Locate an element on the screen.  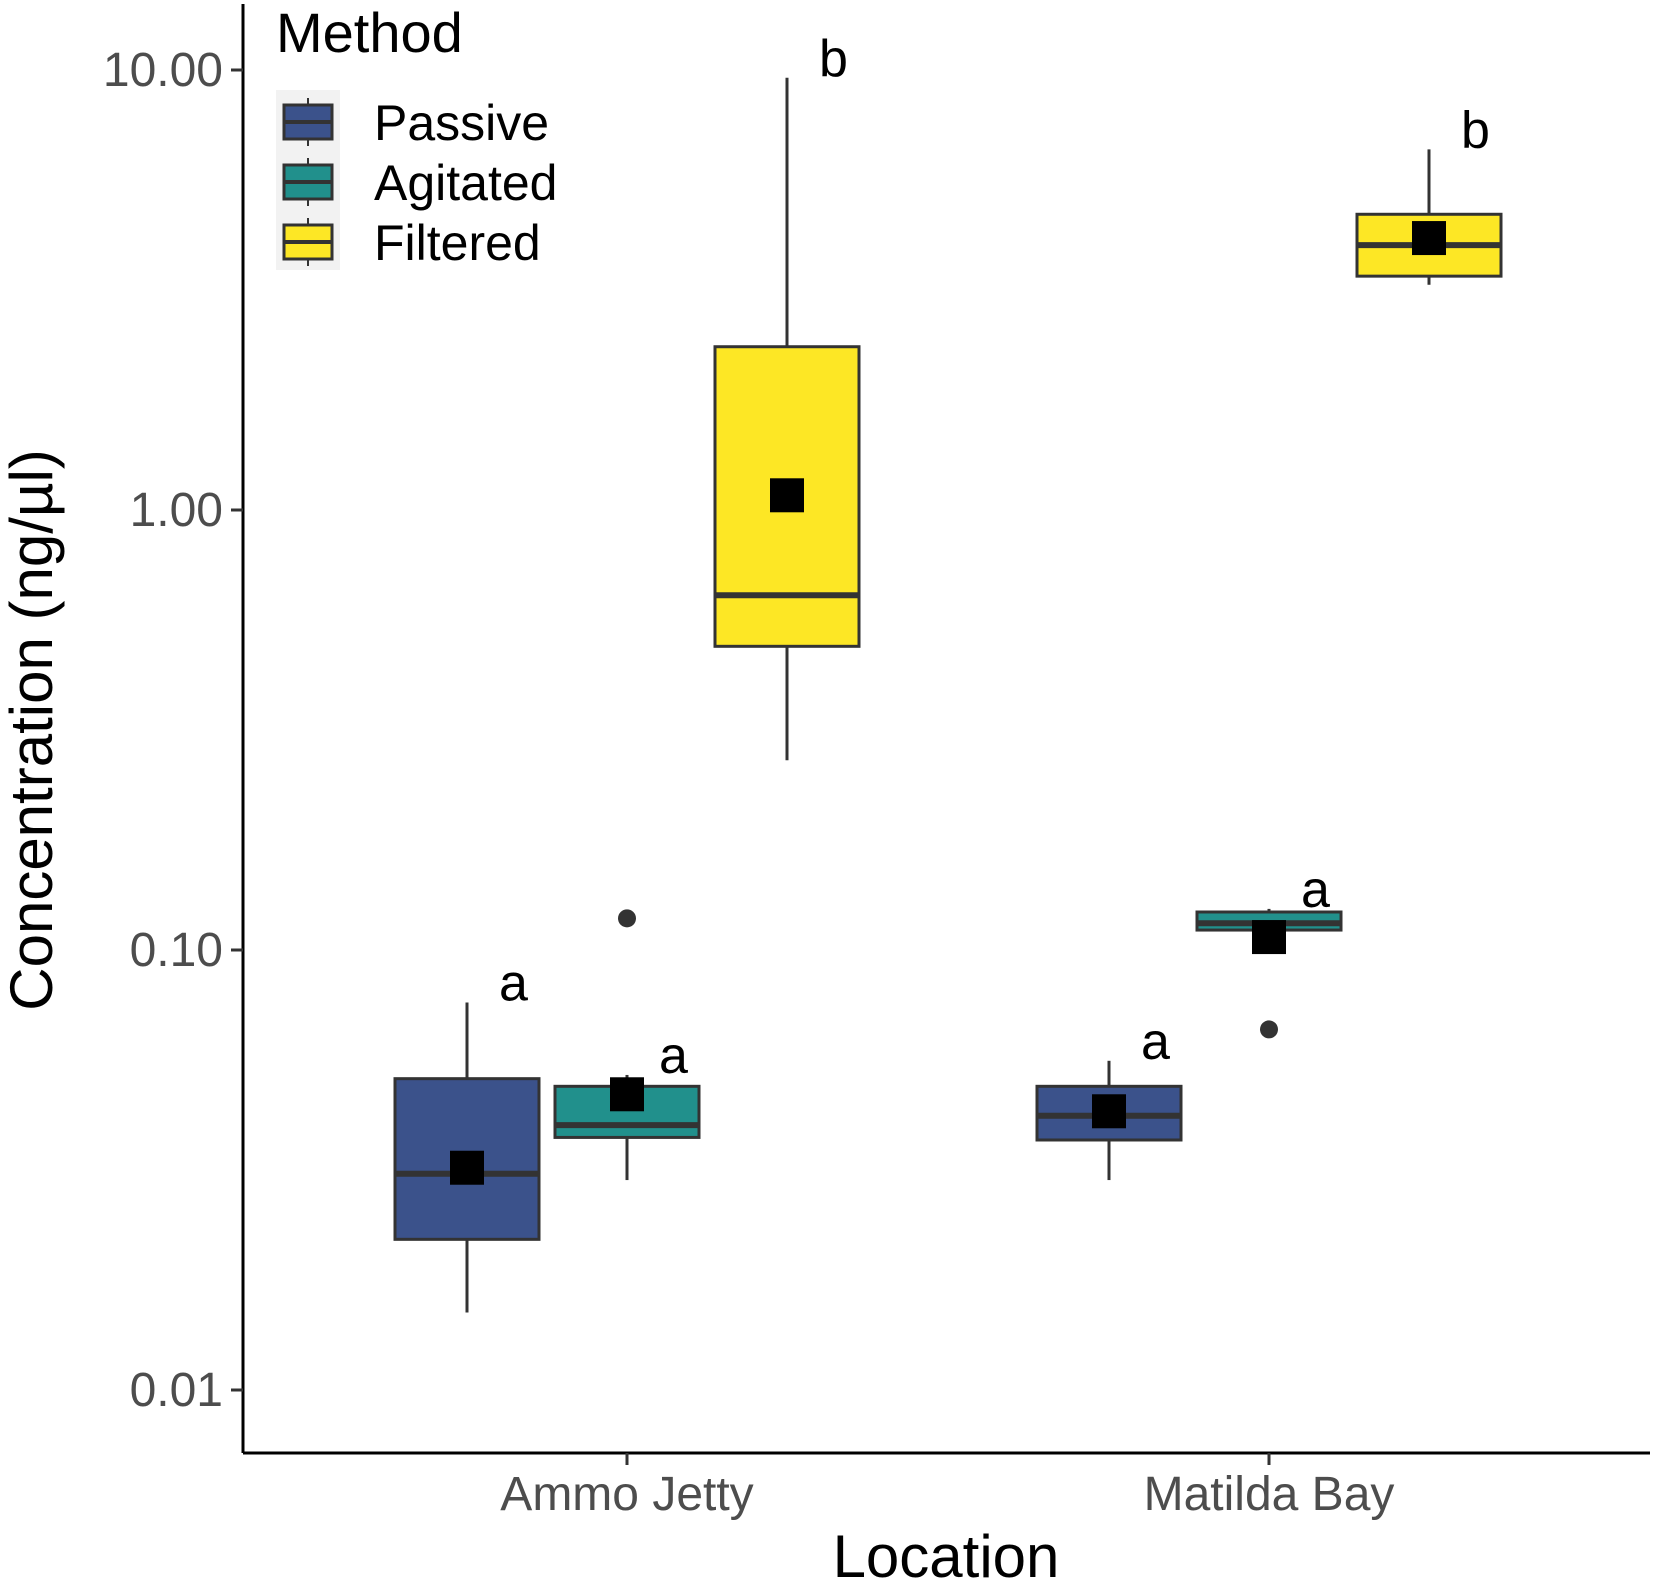
legend-item-agitated: Agitated is located at coordinates (419, 183).